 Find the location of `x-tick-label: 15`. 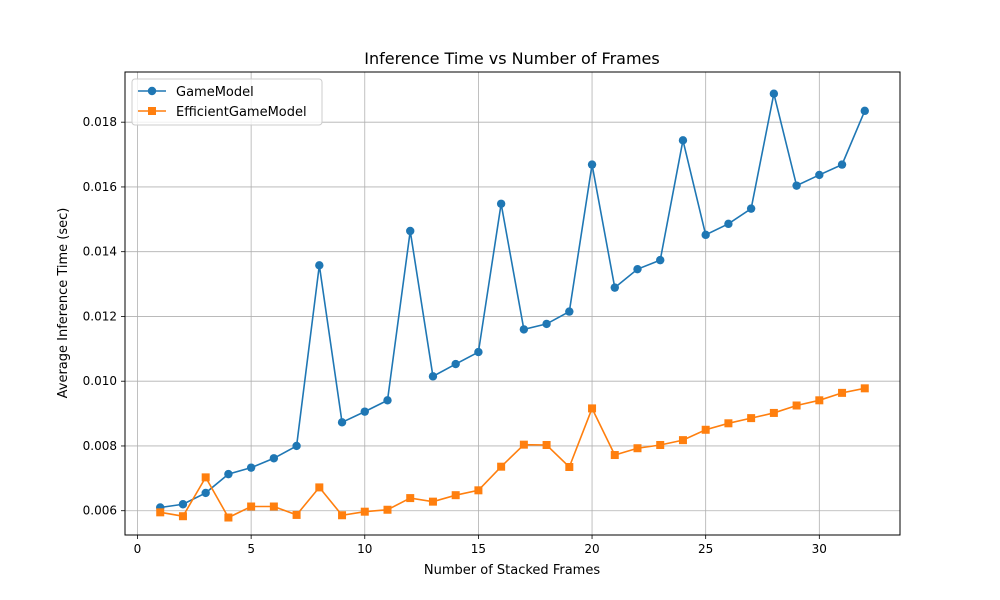

x-tick-label: 15 is located at coordinates (478, 549).